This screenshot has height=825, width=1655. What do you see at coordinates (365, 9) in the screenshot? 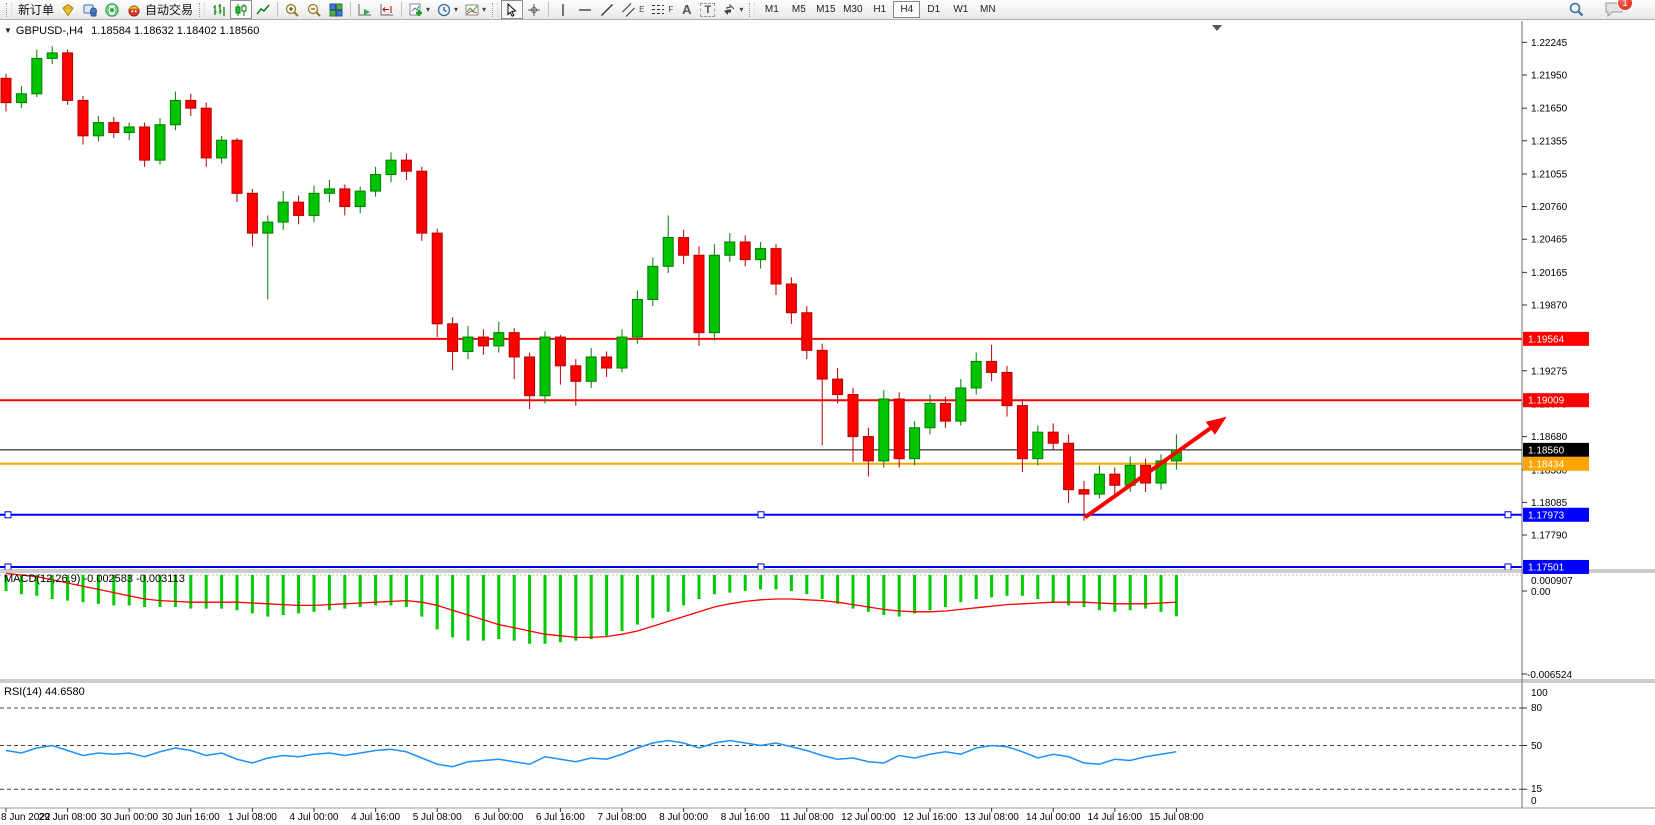
I see `auto-scroll-button` at bounding box center [365, 9].